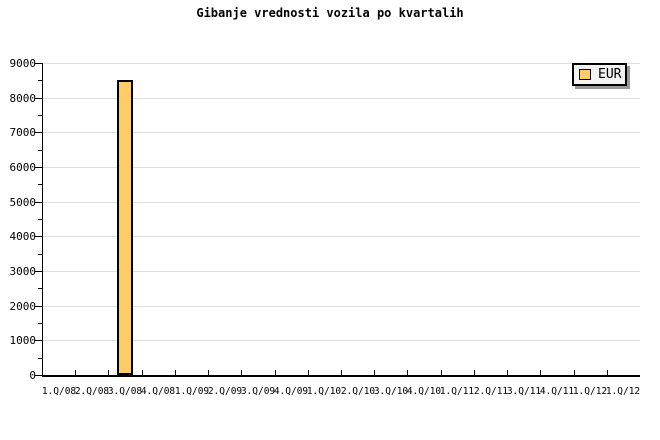  Describe the element at coordinates (524, 391) in the screenshot. I see `x-axis-tick-label: 3.Q/11` at that location.